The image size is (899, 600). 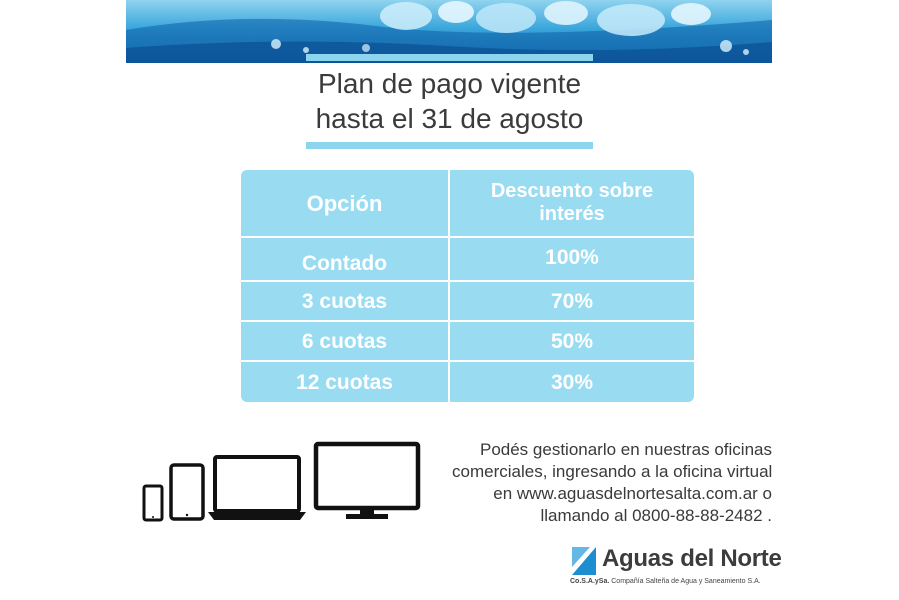 I want to click on logo-mark-icon, so click(x=584, y=561).